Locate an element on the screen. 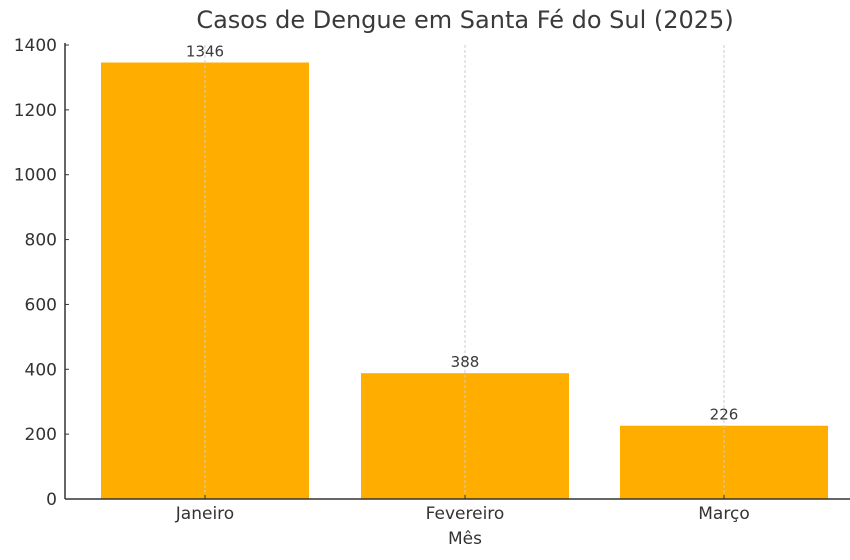 The height and width of the screenshot is (560, 850). y-tick-label: 0 is located at coordinates (51, 500).